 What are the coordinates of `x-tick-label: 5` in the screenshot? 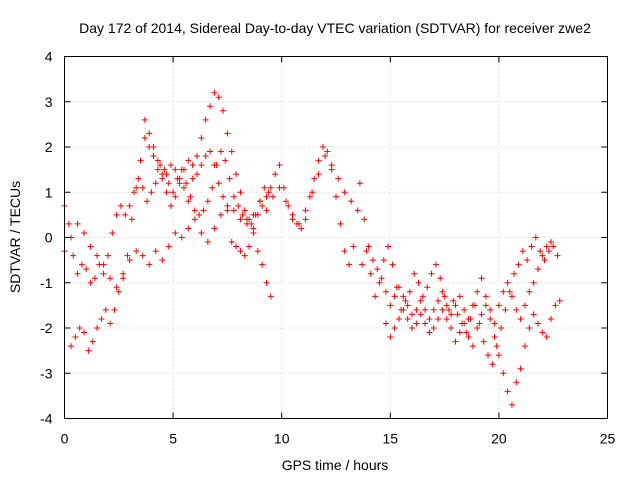 It's located at (173, 439).